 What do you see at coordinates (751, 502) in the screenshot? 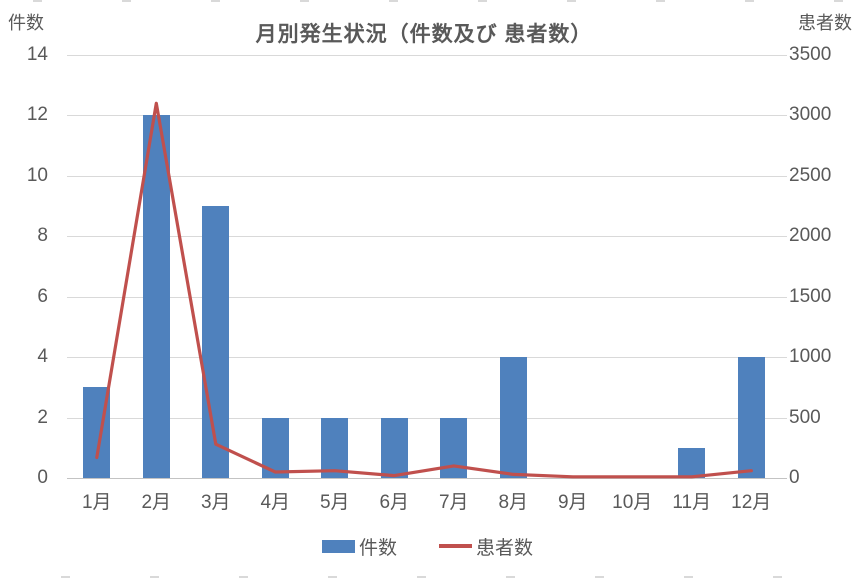
I see `x-label-12月: 12月` at bounding box center [751, 502].